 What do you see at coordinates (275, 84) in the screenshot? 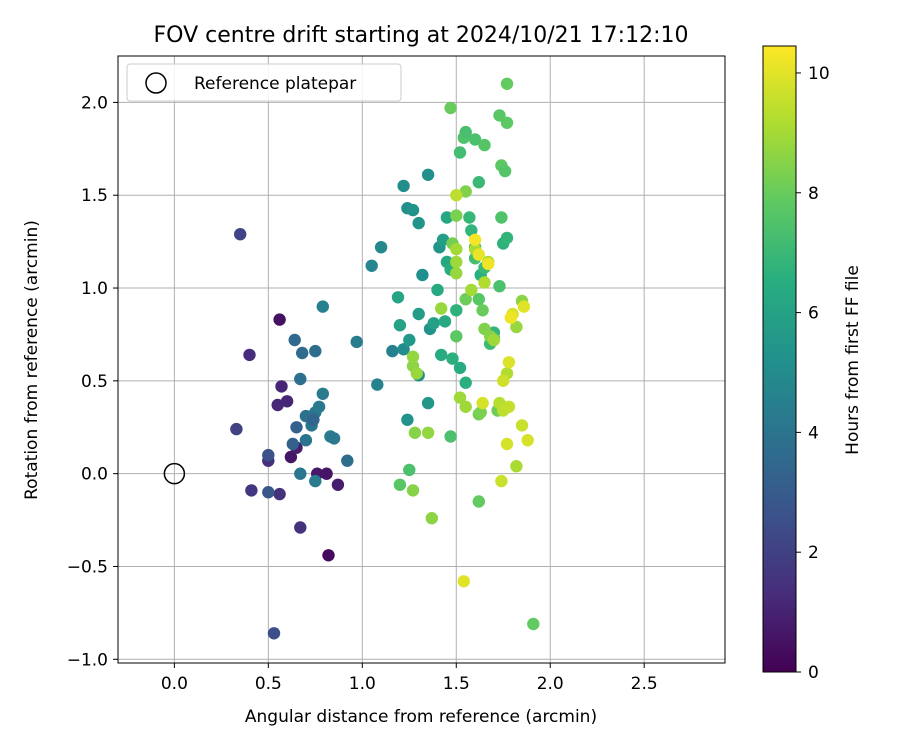
I see `legend-label: Reference platepar` at bounding box center [275, 84].